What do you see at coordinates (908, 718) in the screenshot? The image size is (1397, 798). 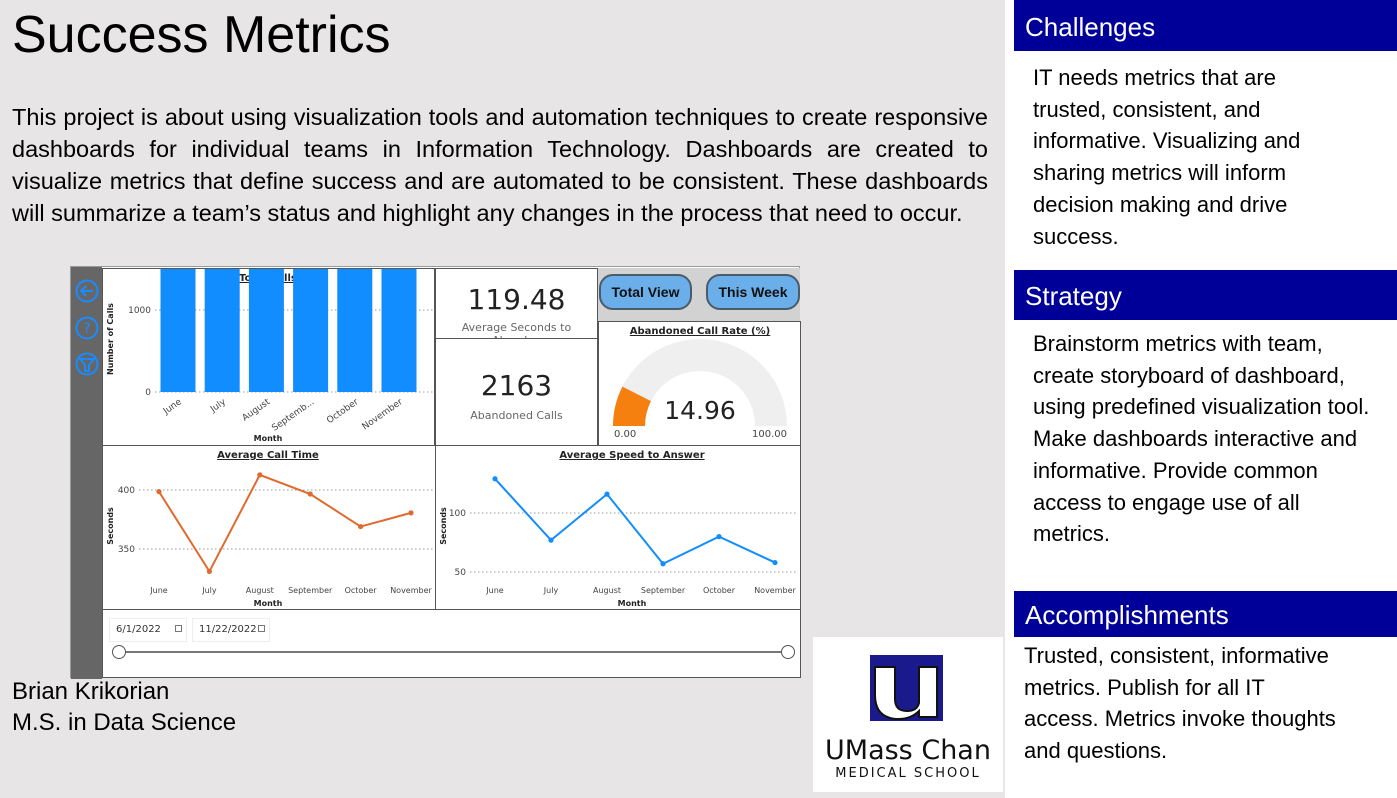 I see `umass-logo-mark: UMass Chan MEDICAL SCHOOL` at bounding box center [908, 718].